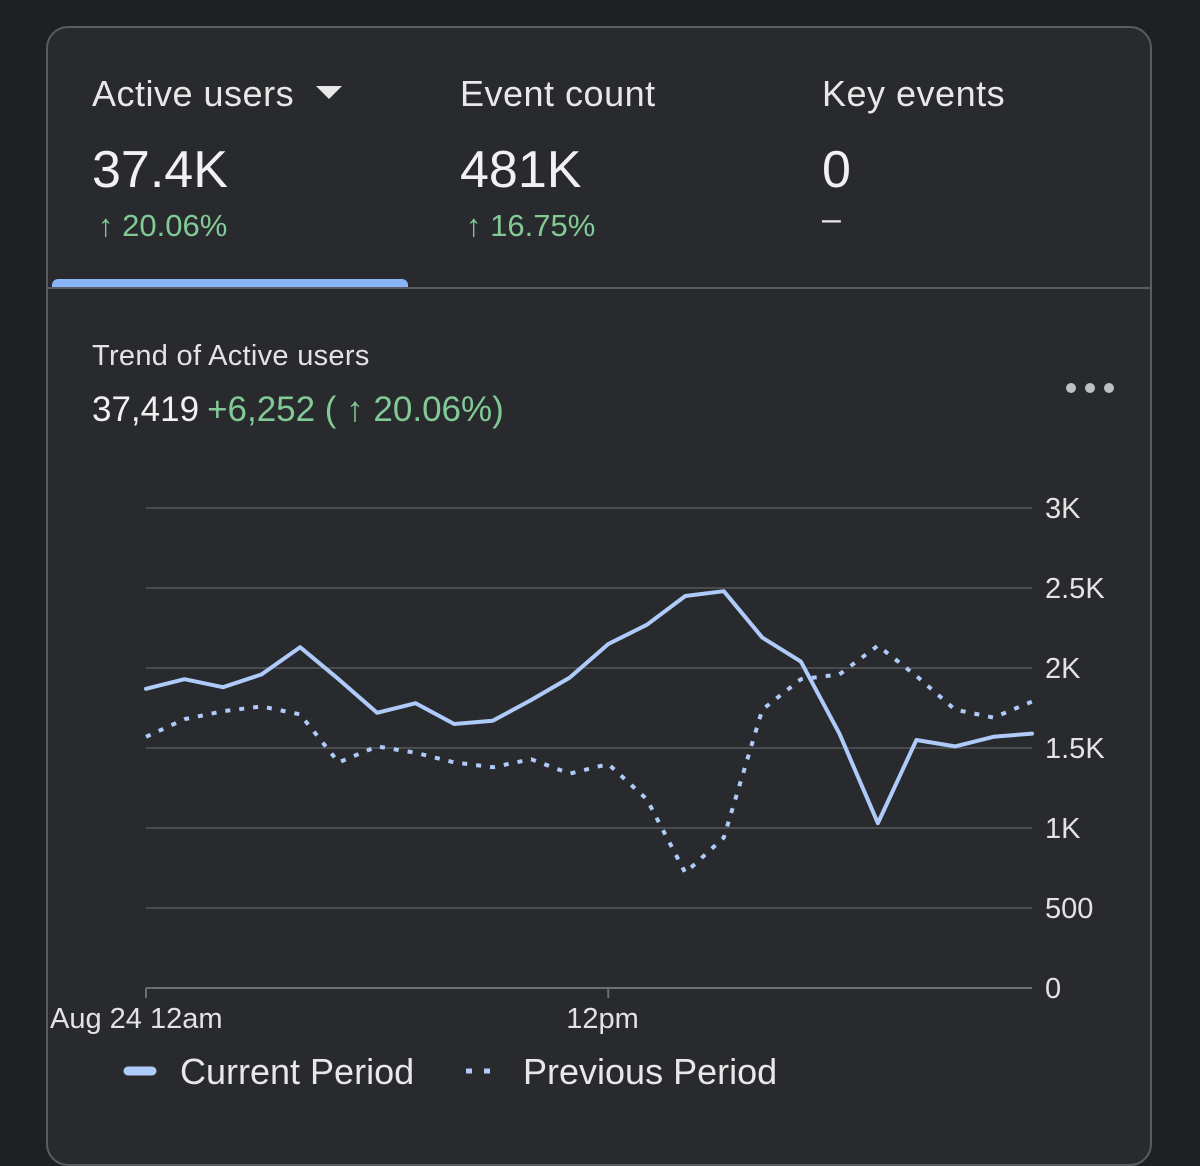 The height and width of the screenshot is (1166, 1200). I want to click on series-line-current-period, so click(589, 707).